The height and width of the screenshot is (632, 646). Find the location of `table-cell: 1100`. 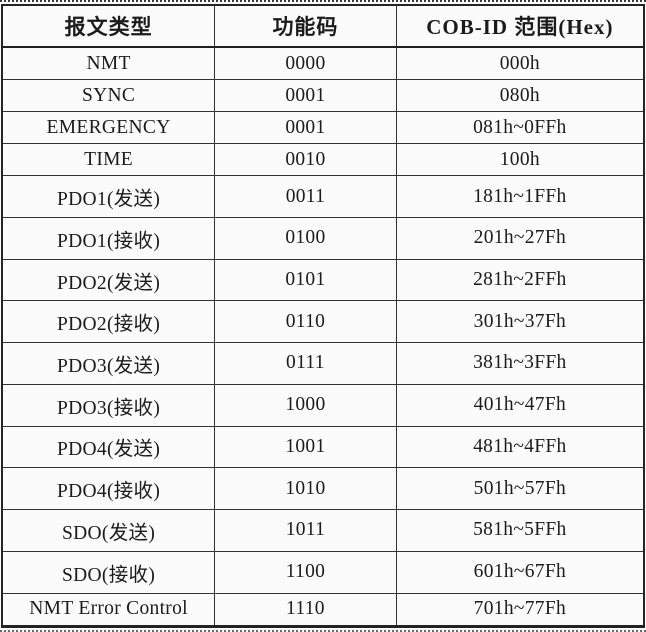

table-cell: 1100 is located at coordinates (305, 572).